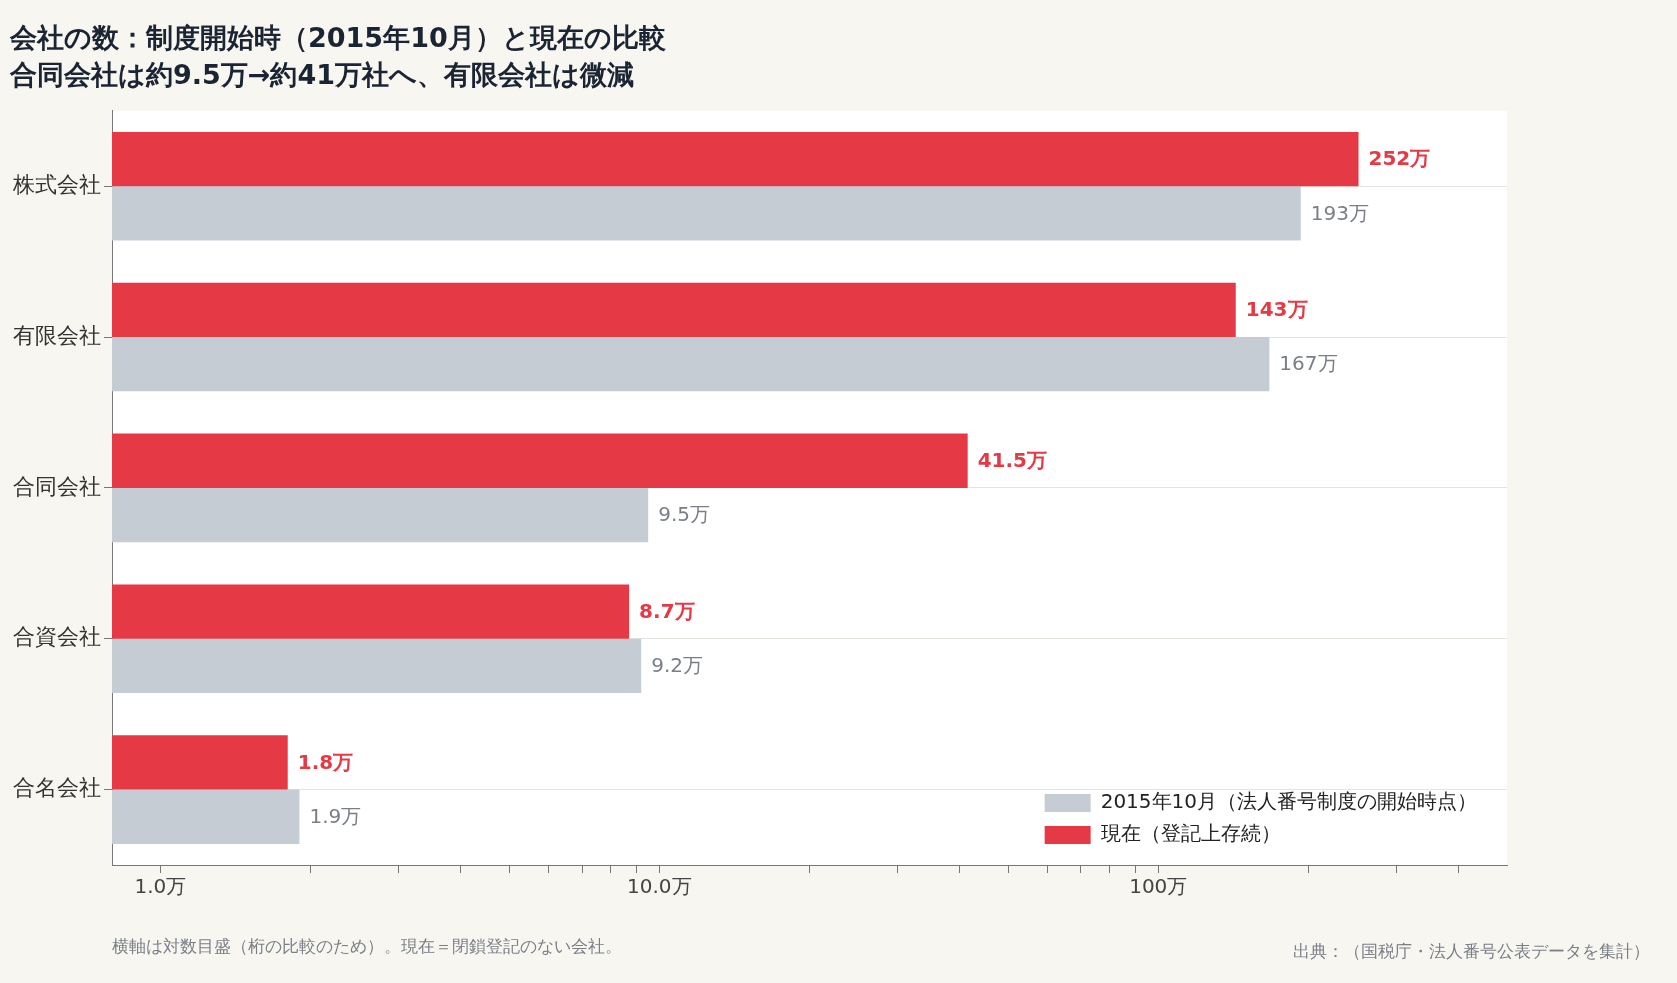 The height and width of the screenshot is (983, 1677). I want to click on source-note: 出典：（国税庁・法人番号公表データを集計）, so click(1471, 951).